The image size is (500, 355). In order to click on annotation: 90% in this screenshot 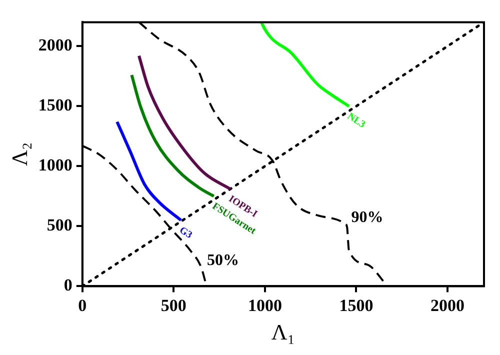, I will do `click(367, 217)`.